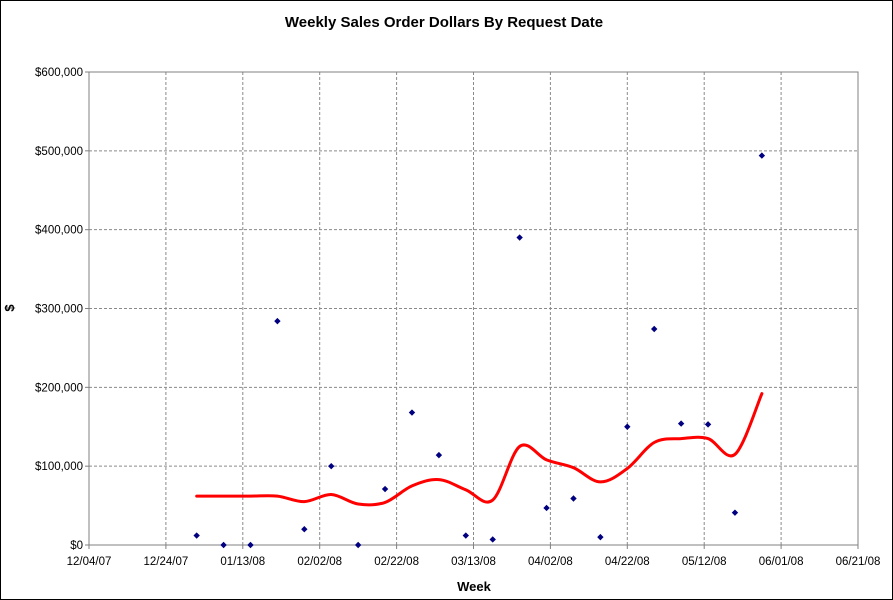 The image size is (893, 600). Describe the element at coordinates (858, 562) in the screenshot. I see `x-tick-label: 06/21/08` at that location.